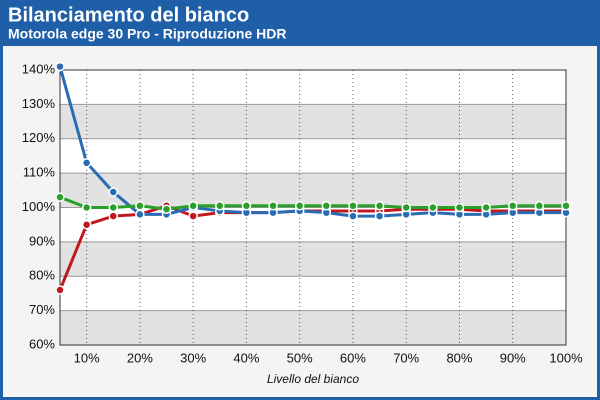  Describe the element at coordinates (42, 343) in the screenshot. I see `y-tick-label: 60%` at that location.